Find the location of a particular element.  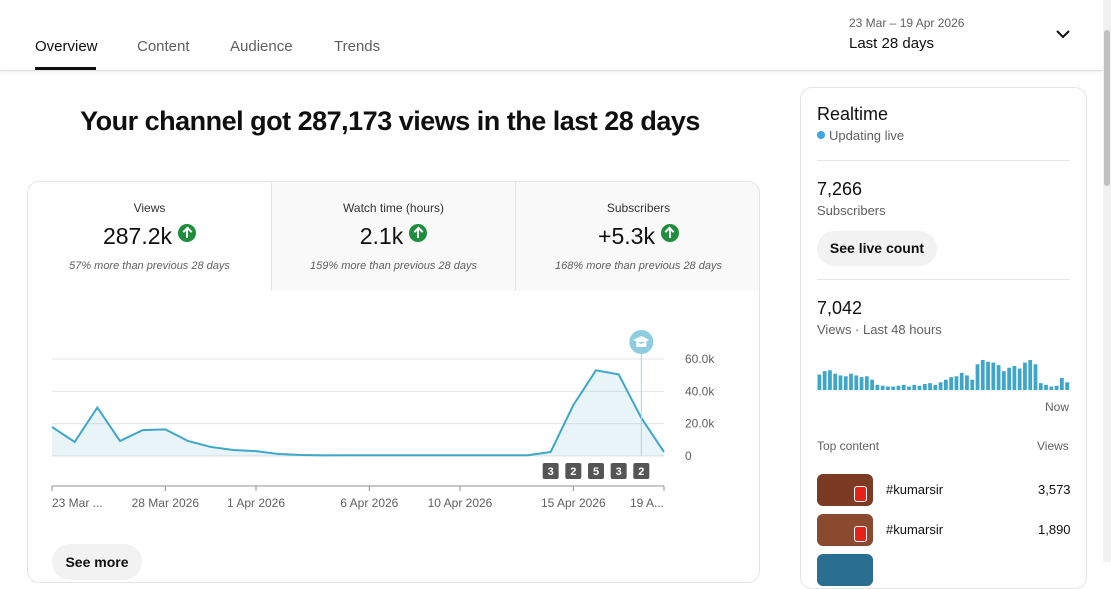

date-range-label: Last 28 days is located at coordinates (892, 43).